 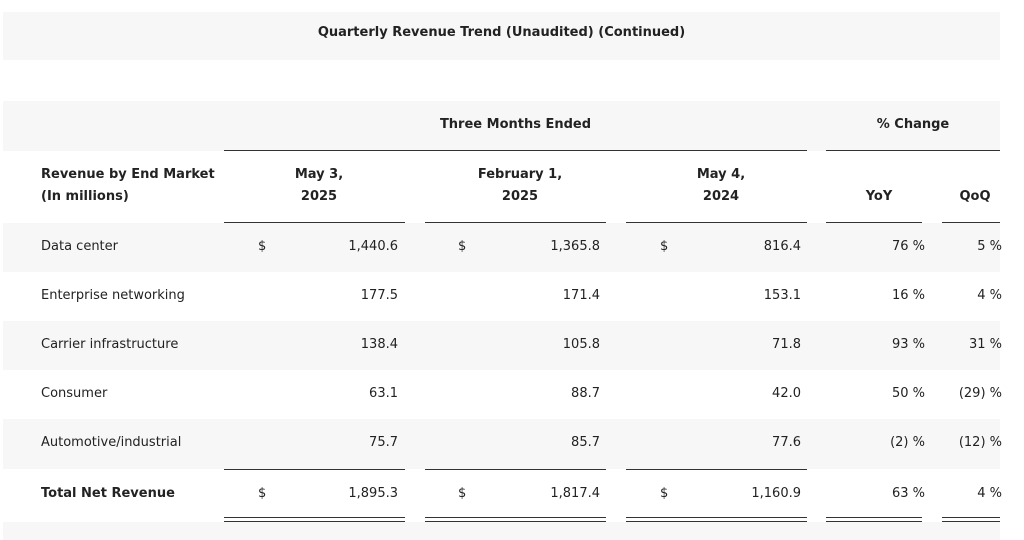 I want to click on group-header-three-months: Three Months Ended, so click(x=515, y=124).